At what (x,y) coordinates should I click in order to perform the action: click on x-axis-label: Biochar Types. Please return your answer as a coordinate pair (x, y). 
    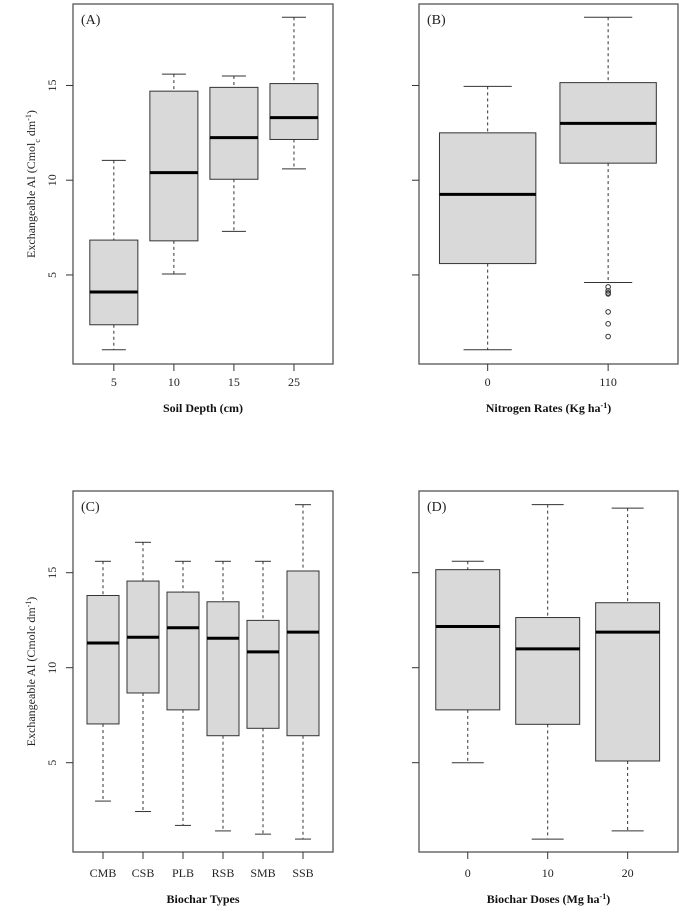
    Looking at the image, I should click on (202, 899).